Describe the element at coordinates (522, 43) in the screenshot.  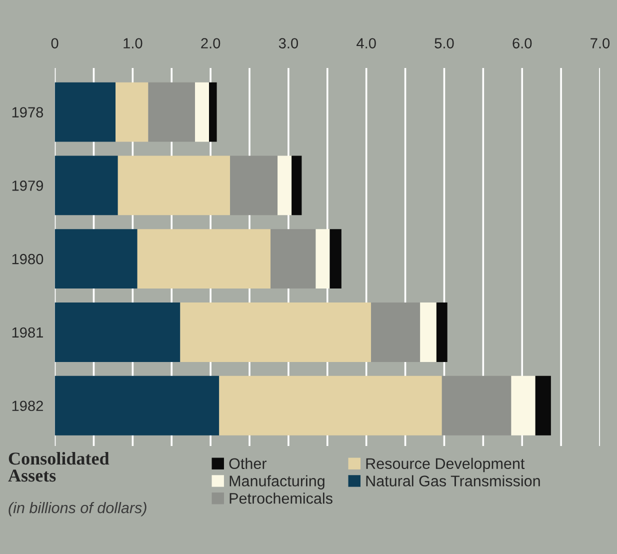
I see `x-tick-label: 6.0` at that location.